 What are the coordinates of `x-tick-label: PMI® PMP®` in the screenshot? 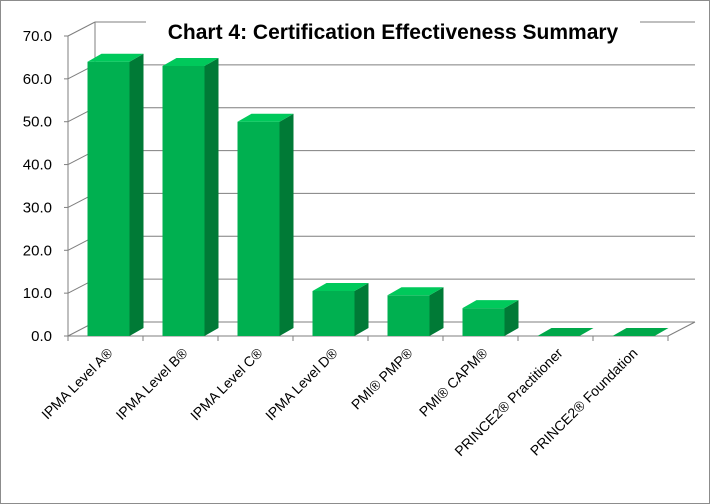 It's located at (382, 378).